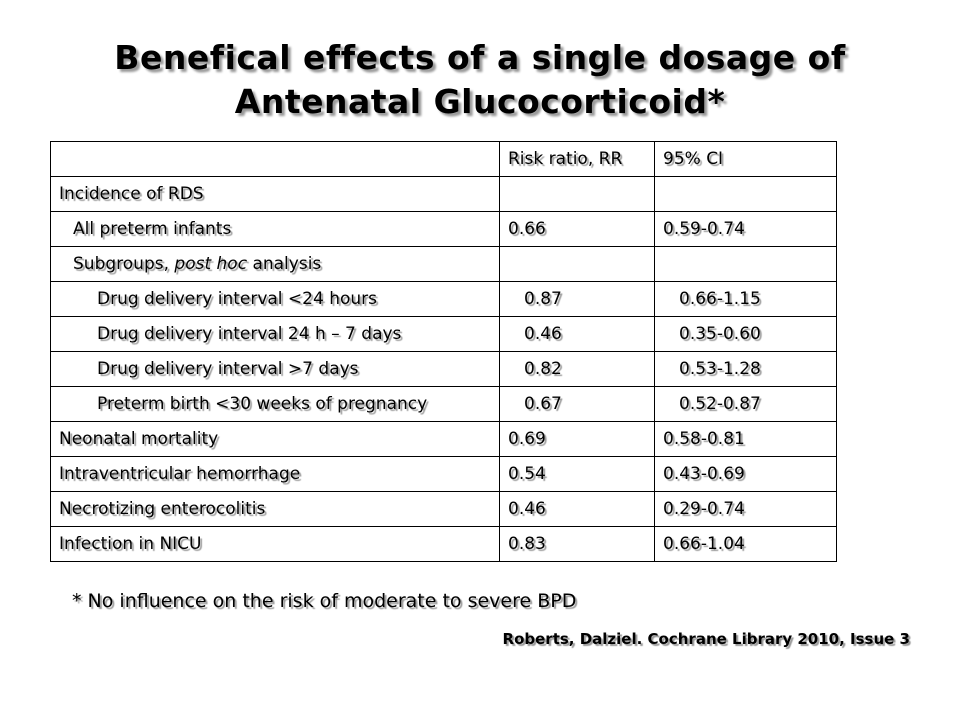  Describe the element at coordinates (745, 229) in the screenshot. I see `row-ci: 0.59-0.74` at that location.